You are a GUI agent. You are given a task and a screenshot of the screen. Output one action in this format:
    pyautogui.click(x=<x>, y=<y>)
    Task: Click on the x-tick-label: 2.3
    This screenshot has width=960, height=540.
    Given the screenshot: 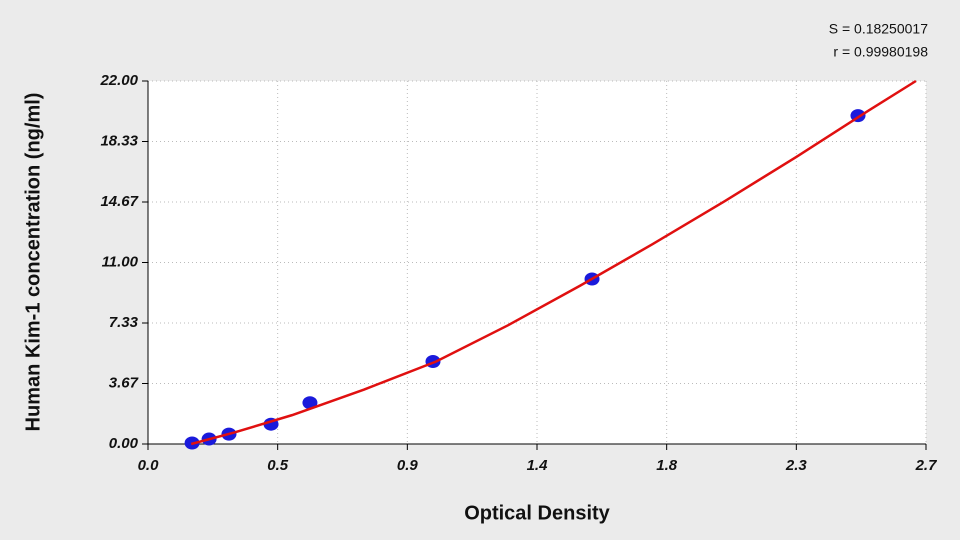 What is the action you would take?
    pyautogui.click(x=796, y=465)
    